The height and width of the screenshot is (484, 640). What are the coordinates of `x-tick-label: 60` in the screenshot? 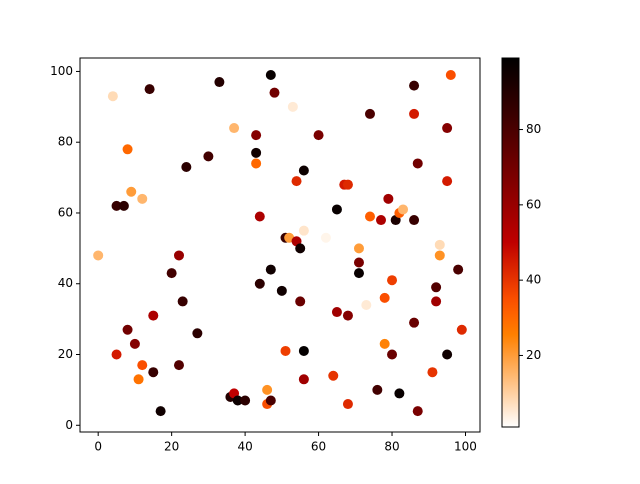 It's located at (318, 447).